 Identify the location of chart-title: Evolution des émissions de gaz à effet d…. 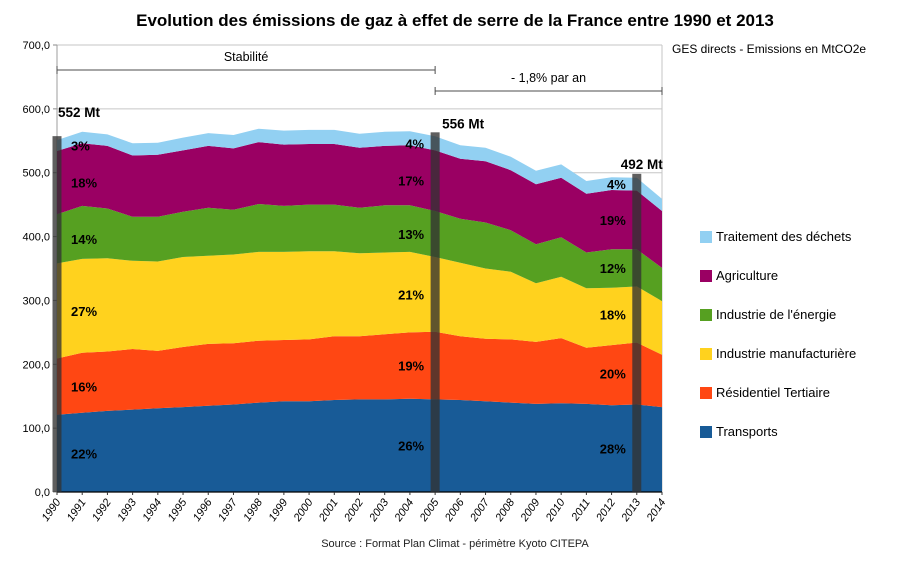
(455, 20).